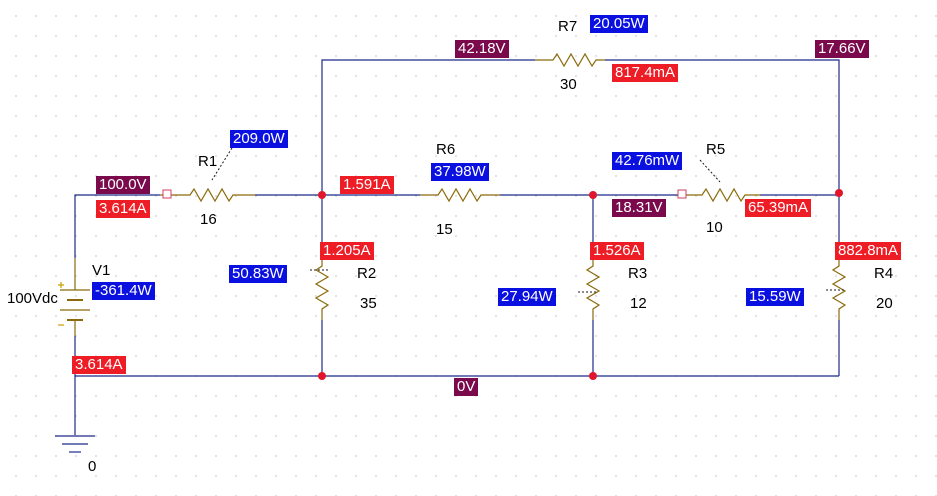  Describe the element at coordinates (593, 289) in the screenshot. I see `resistor-r3` at that location.